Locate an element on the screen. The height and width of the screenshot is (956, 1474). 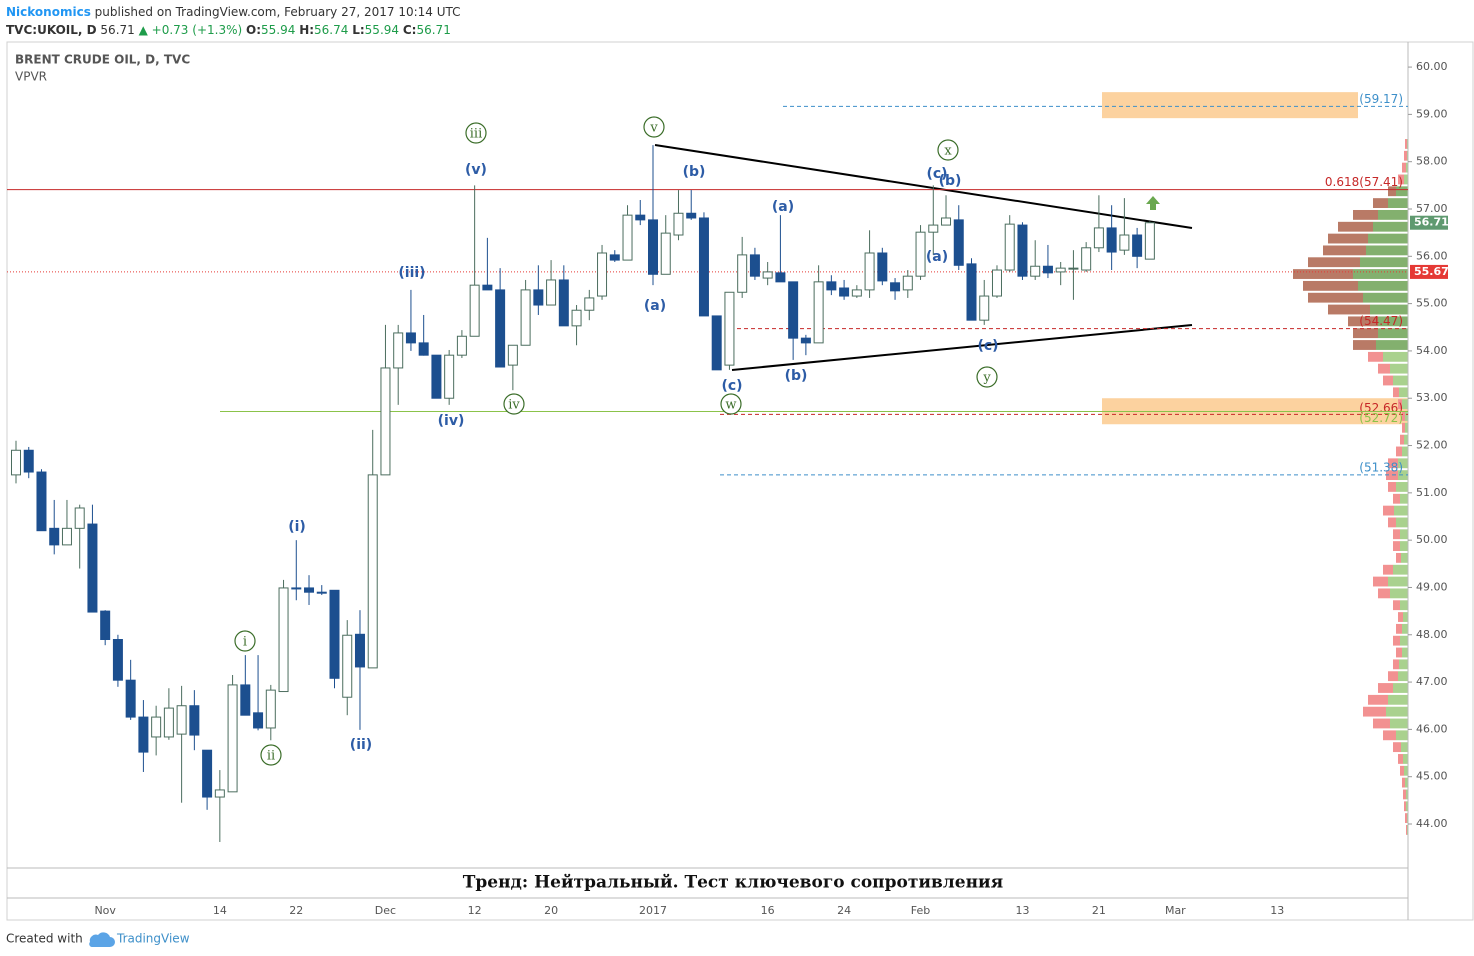
y-tick-label: 53.00 is located at coordinates (1432, 397).